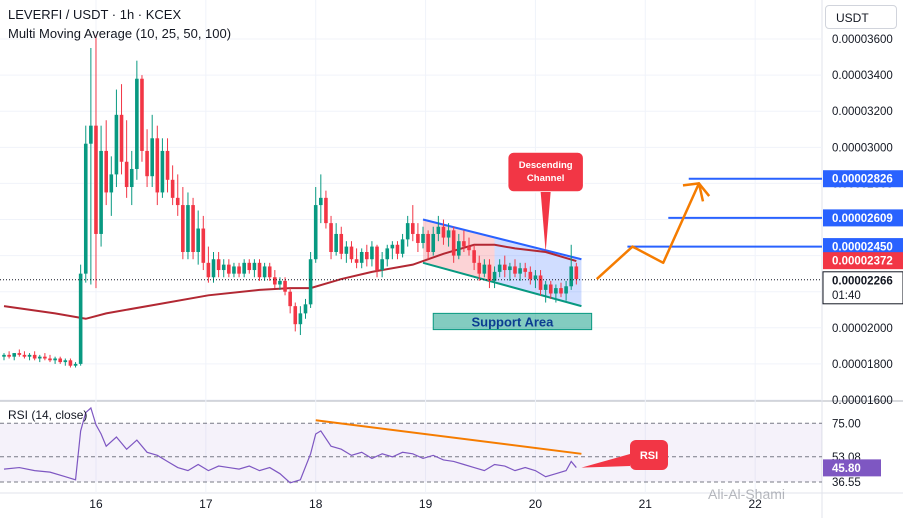 The height and width of the screenshot is (518, 903). I want to click on time-tick-label: 19, so click(426, 504).